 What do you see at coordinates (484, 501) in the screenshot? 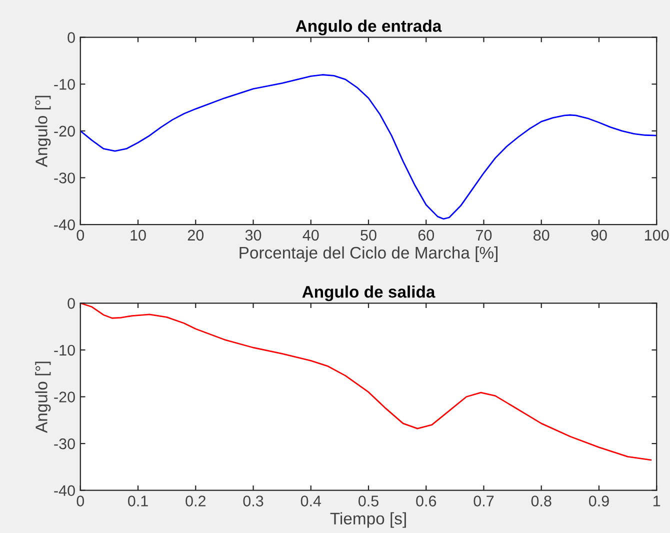
I see `x-tick-label: 0.7` at bounding box center [484, 501].